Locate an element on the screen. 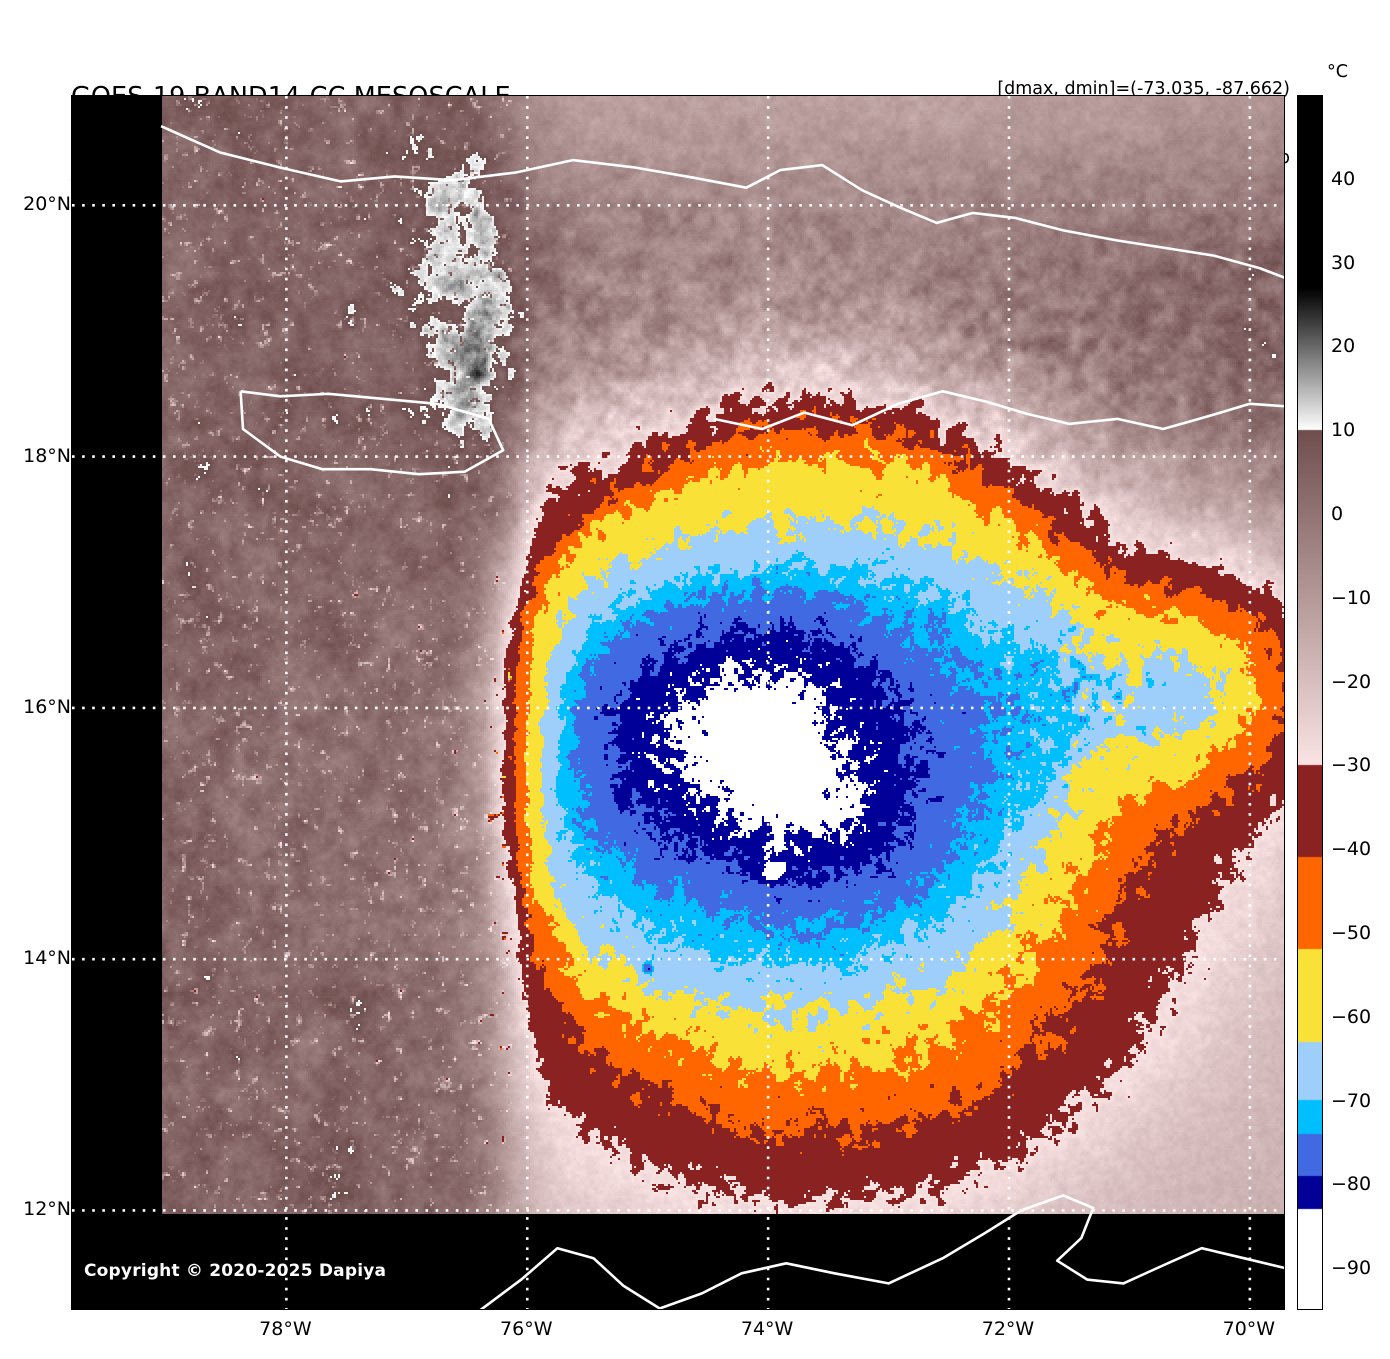 The height and width of the screenshot is (1359, 1390). longitude-tick: 72°W is located at coordinates (1008, 1329).